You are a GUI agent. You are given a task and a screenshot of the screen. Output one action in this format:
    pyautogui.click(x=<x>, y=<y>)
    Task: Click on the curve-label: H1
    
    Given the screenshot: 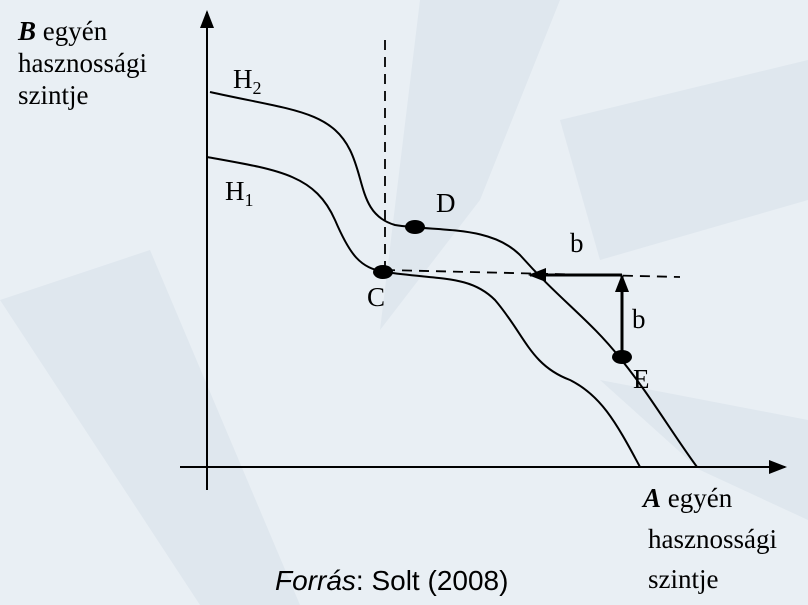 What is the action you would take?
    pyautogui.click(x=239, y=193)
    